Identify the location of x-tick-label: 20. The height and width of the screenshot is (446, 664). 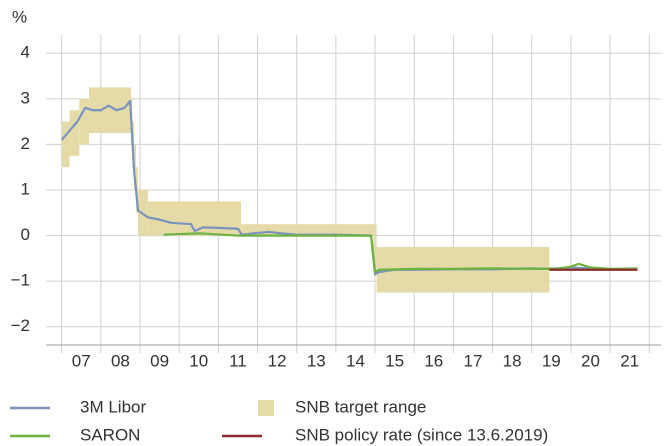
(590, 360).